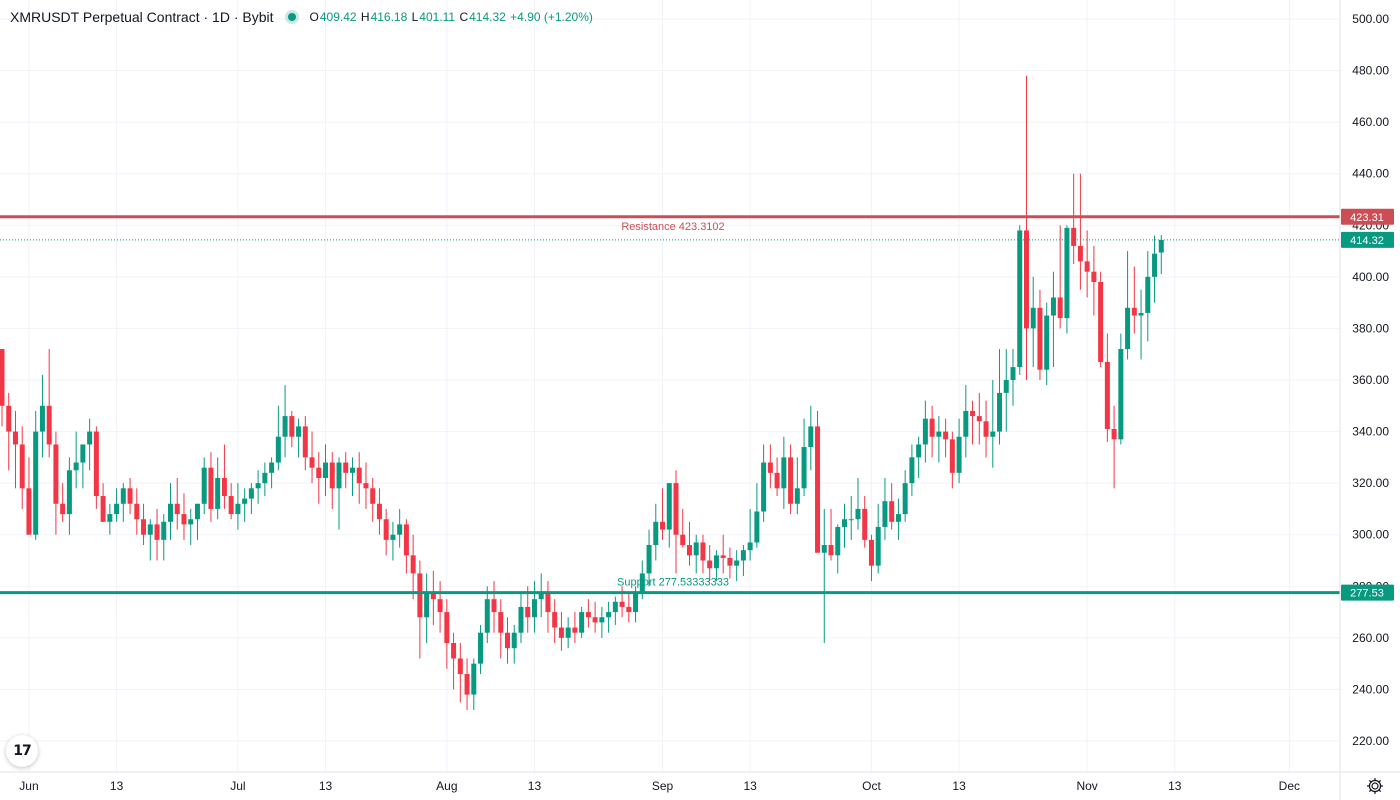  What do you see at coordinates (1367, 594) in the screenshot?
I see `support-price-tag-text: 277.53` at bounding box center [1367, 594].